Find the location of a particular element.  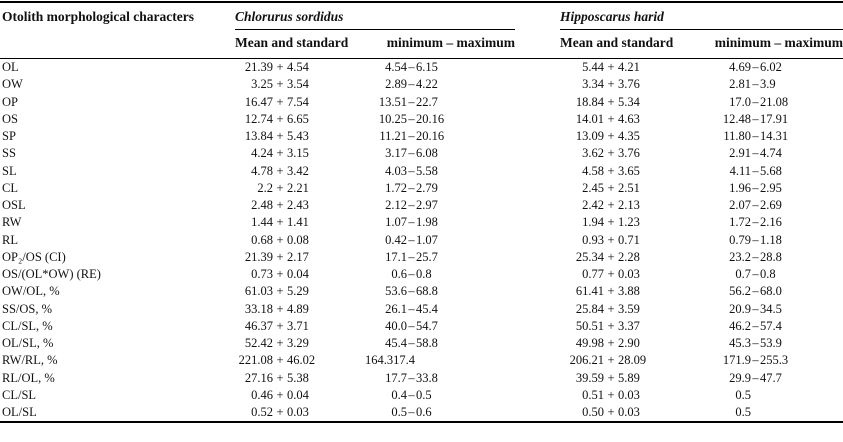

row-label: OW is located at coordinates (12, 84).